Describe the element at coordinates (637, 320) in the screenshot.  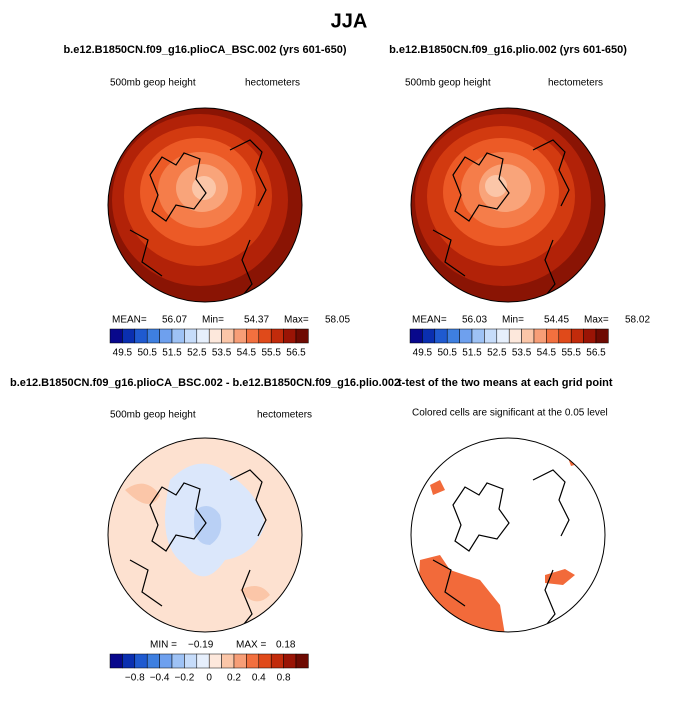
I see `stat: 58.02` at that location.